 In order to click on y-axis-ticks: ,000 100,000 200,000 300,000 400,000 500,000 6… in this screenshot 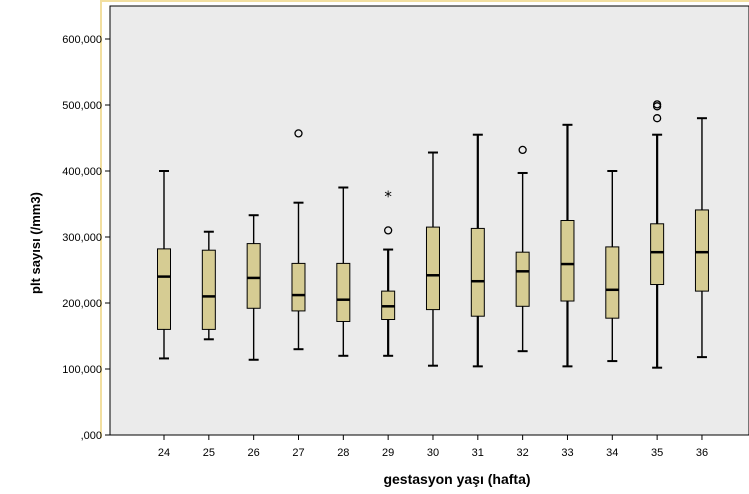, I will do `click(86, 238)`.